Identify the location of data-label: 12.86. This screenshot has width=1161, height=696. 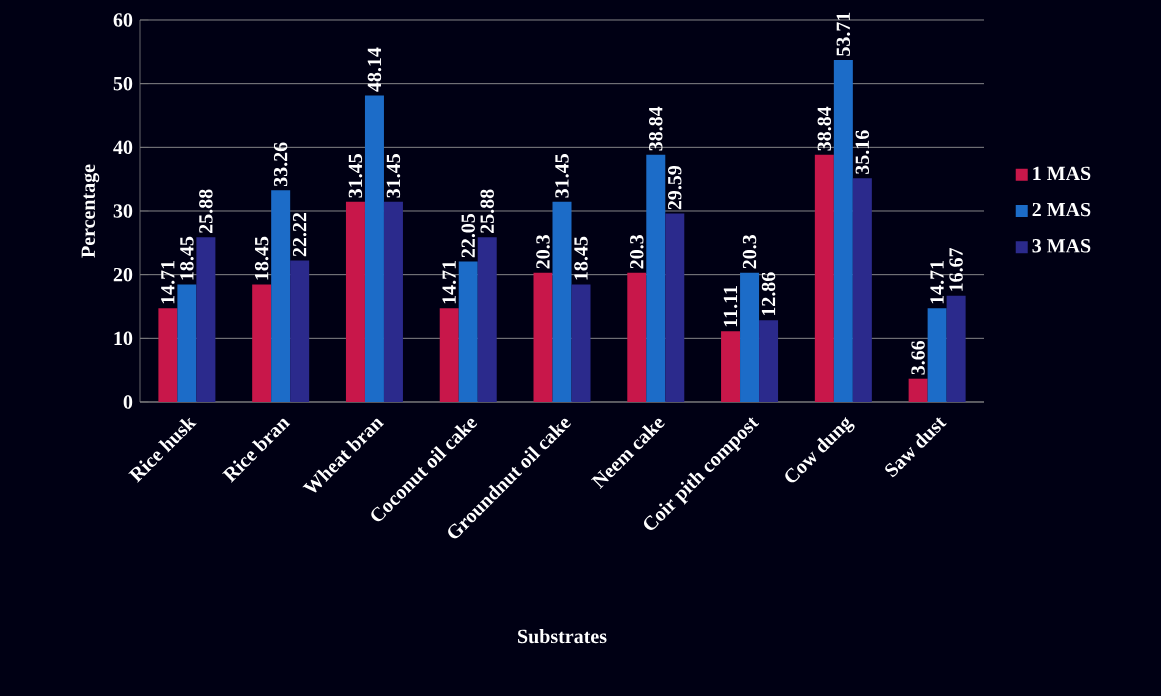
(768, 294).